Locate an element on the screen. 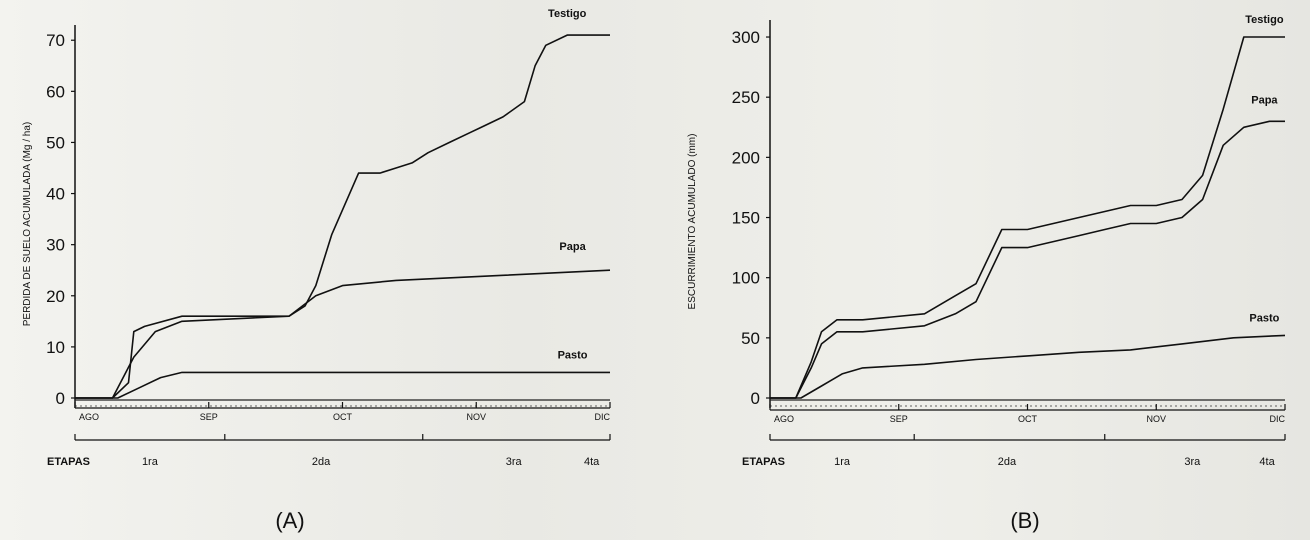  y-tick-label: 300 is located at coordinates (746, 37).